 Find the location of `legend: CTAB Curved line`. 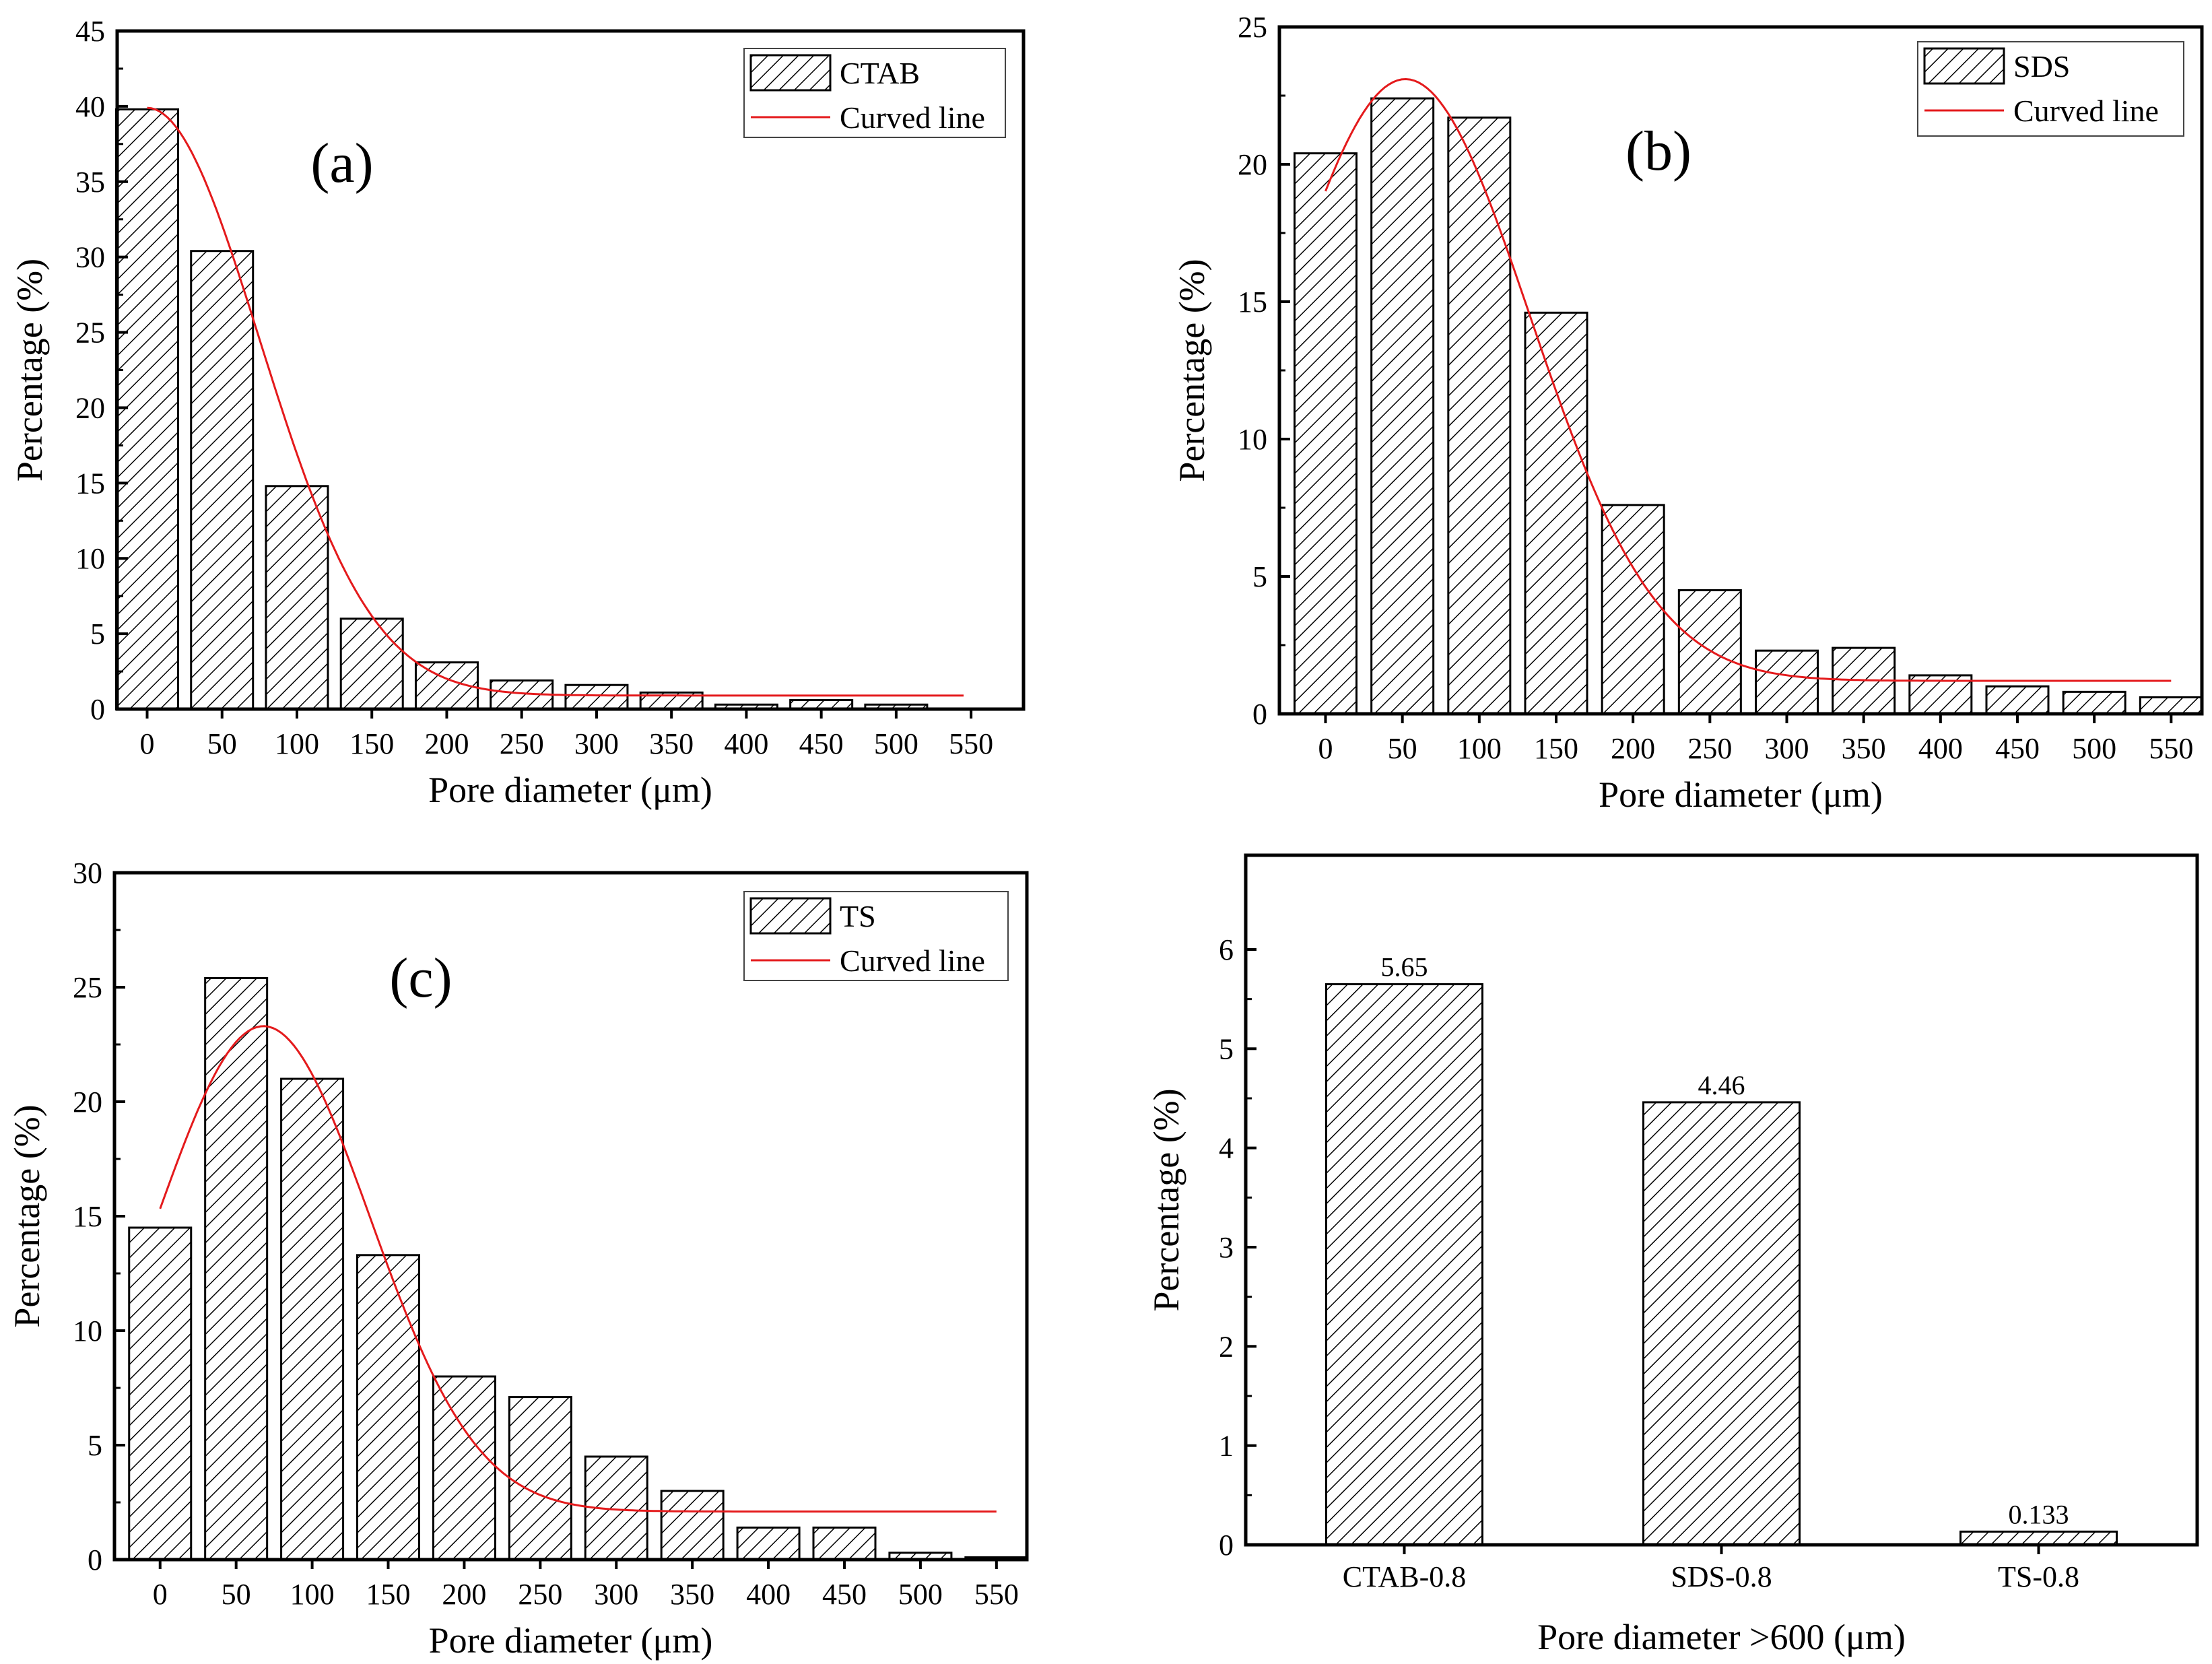

legend: CTAB Curved line is located at coordinates (874, 93).